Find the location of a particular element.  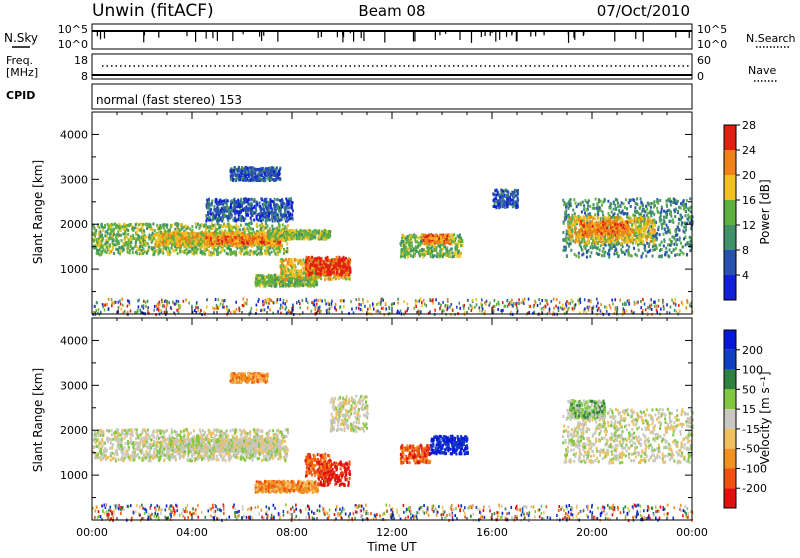

freq-tick-bottom: 8 is located at coordinates (84, 76).